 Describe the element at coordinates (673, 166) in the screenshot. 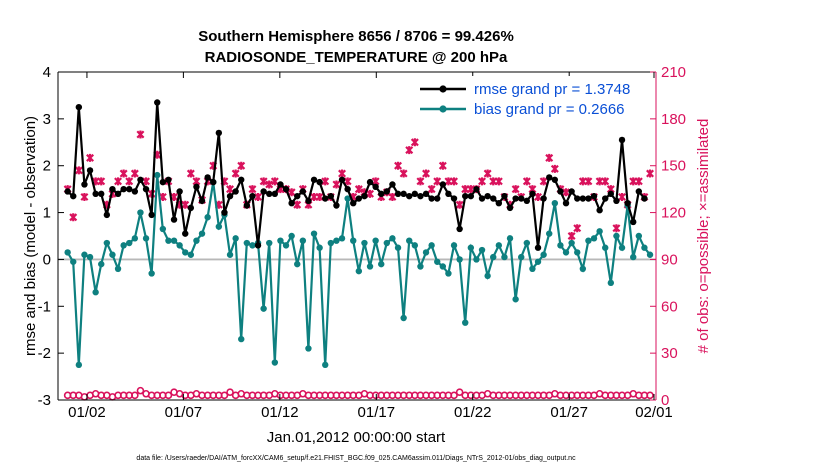

I see `y-right-tick-label: 150` at that location.